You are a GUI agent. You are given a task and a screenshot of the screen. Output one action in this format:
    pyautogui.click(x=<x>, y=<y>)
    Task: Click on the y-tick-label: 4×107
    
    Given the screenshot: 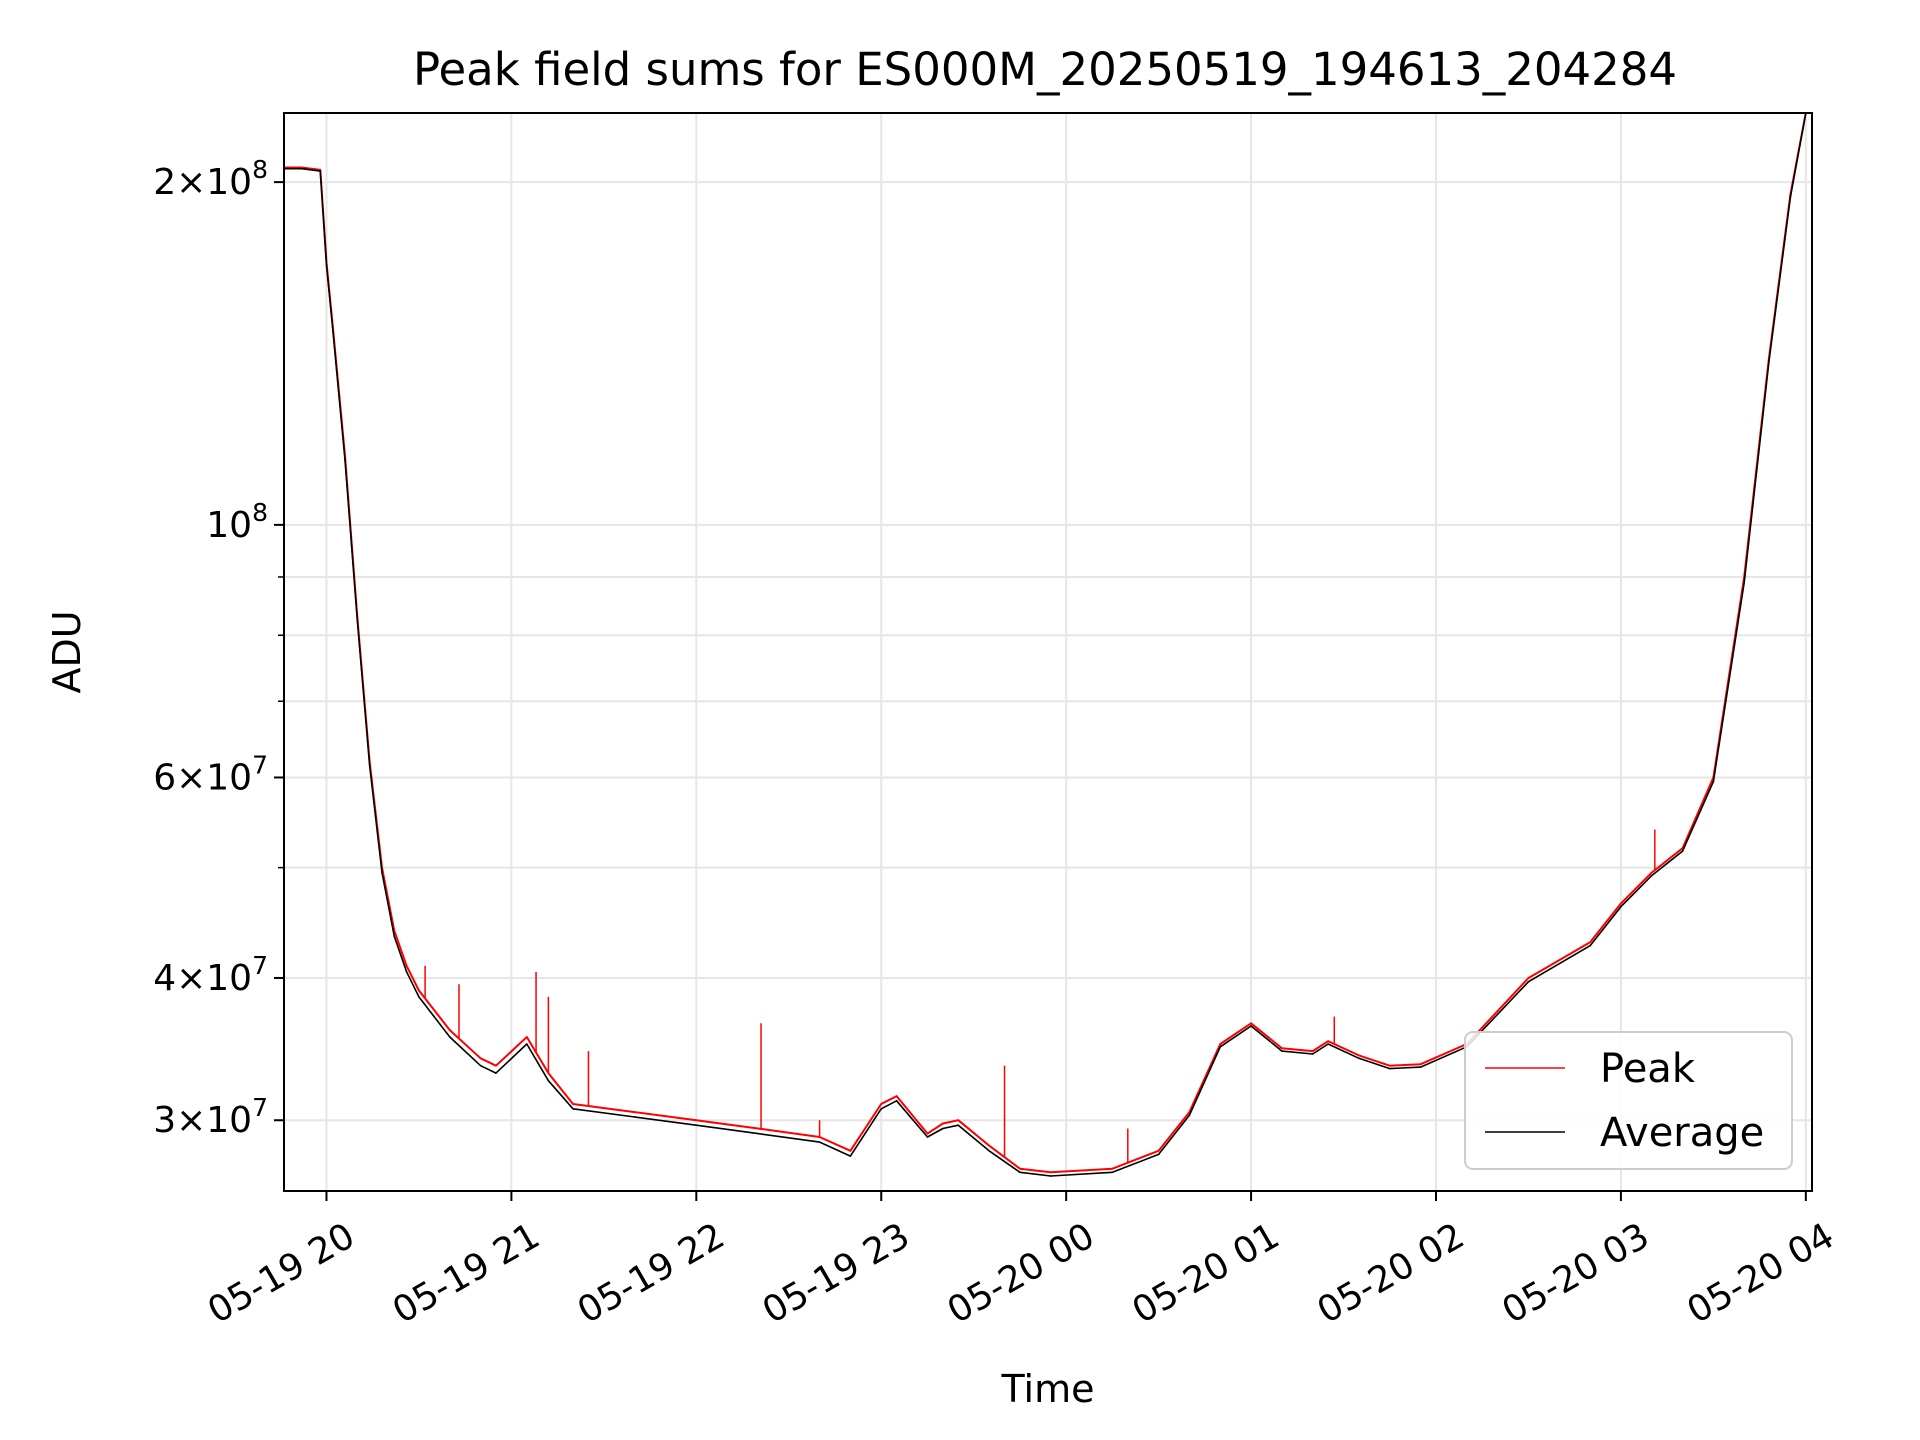 What is the action you would take?
    pyautogui.click(x=210, y=975)
    